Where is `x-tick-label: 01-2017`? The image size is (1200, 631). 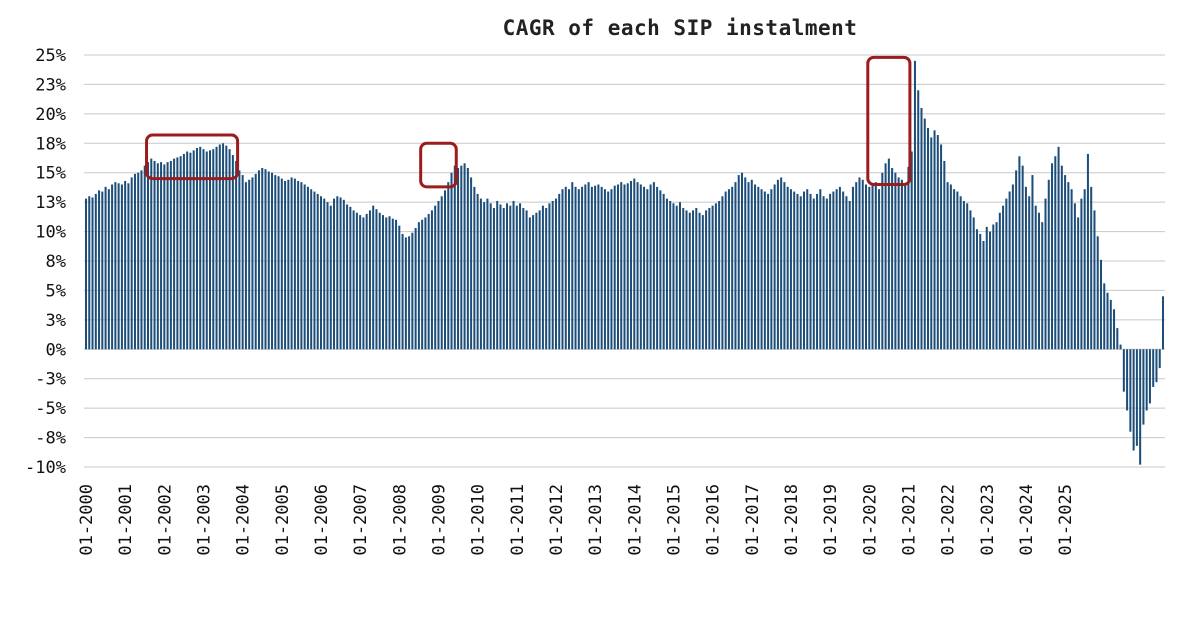
x-tick-label: 01-2017 is located at coordinates (753, 520).